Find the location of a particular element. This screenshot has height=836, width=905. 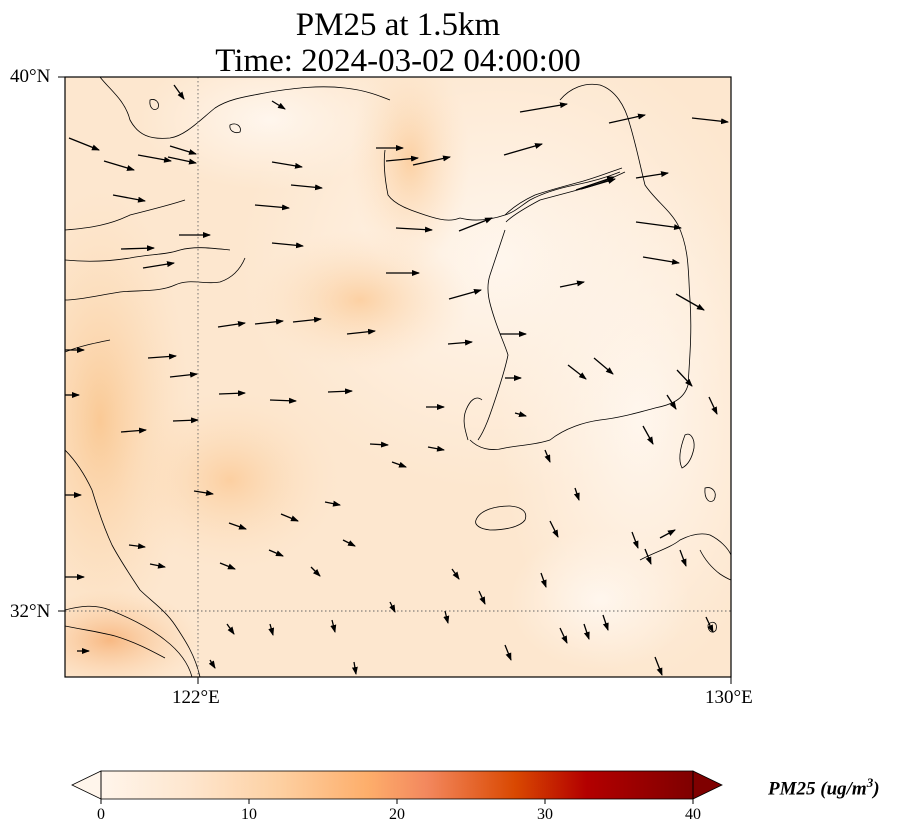

colorbar-gradient is located at coordinates (397, 785).